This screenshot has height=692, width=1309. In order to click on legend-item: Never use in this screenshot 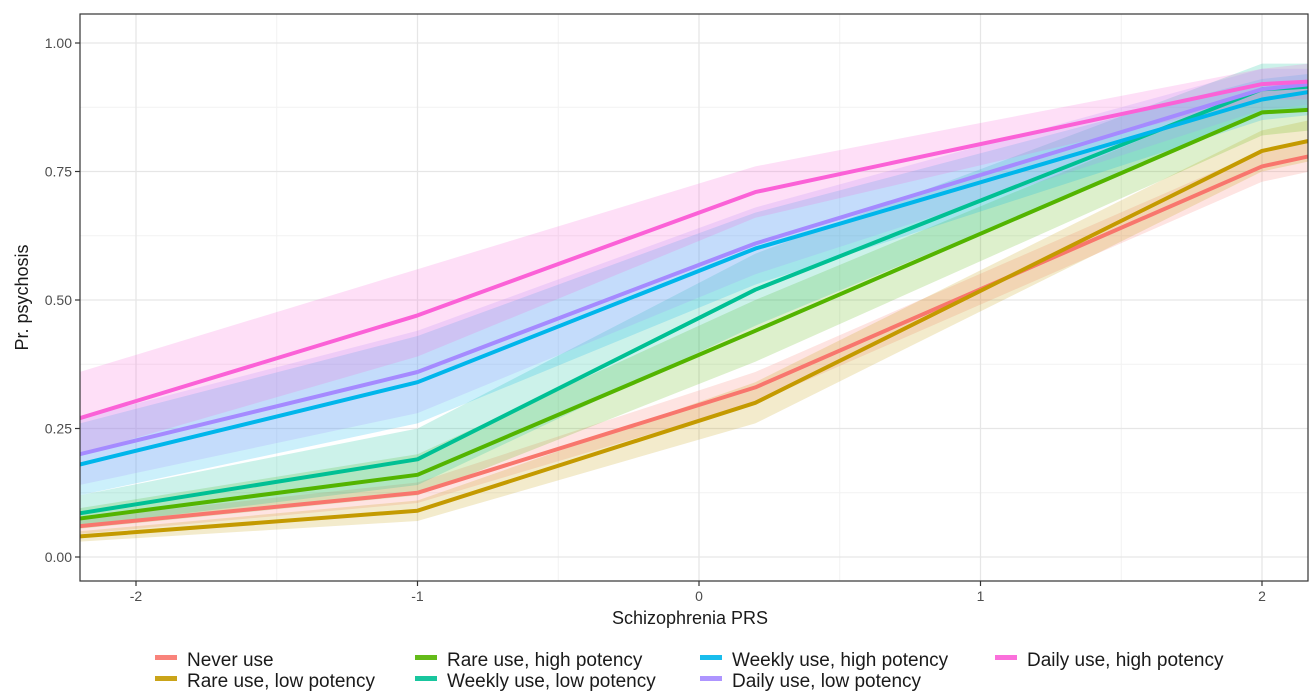, I will do `click(214, 660)`.